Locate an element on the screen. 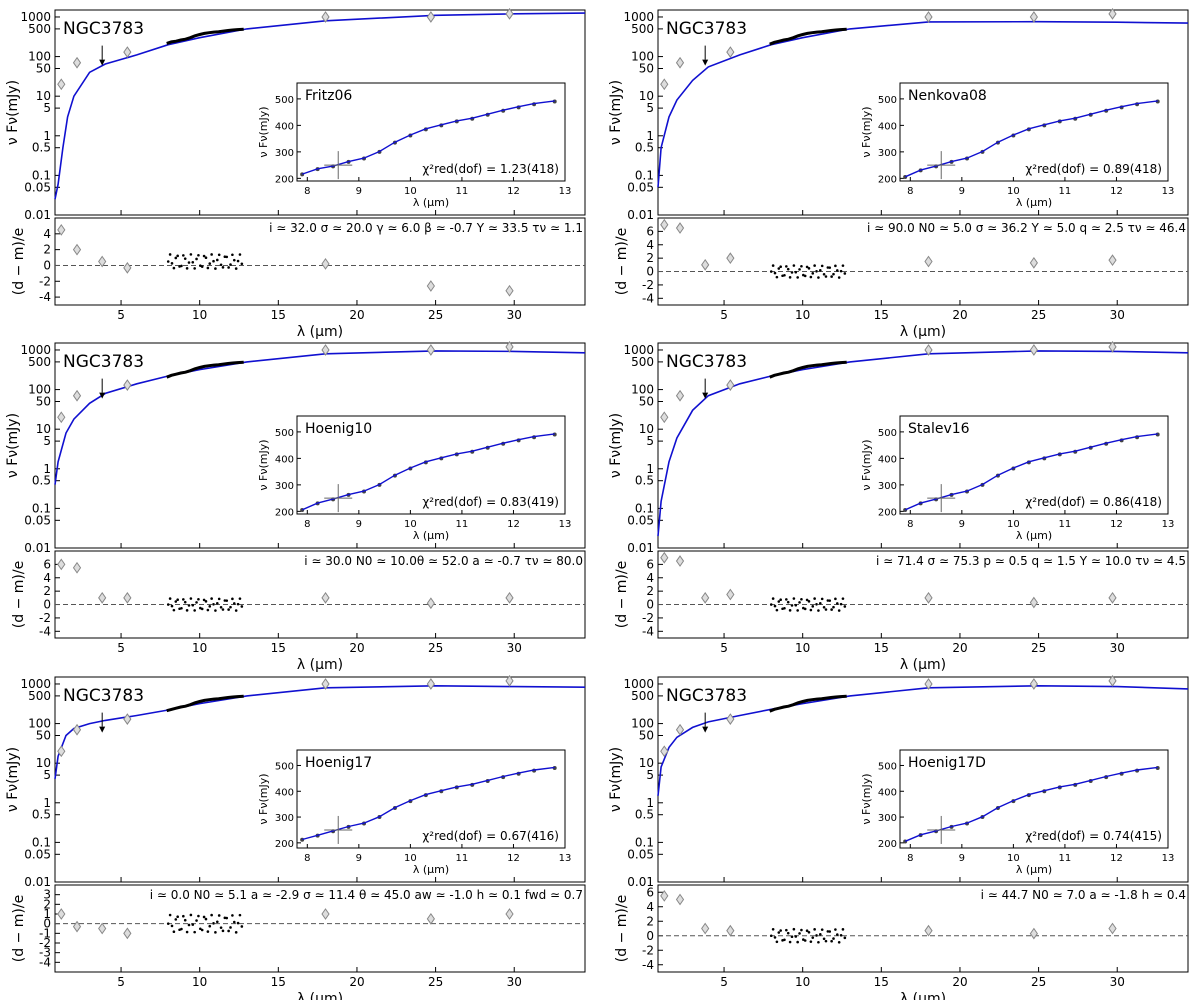 Image resolution: width=1200 pixels, height=1000 pixels. main-axes-frame is located at coordinates (320, 779).